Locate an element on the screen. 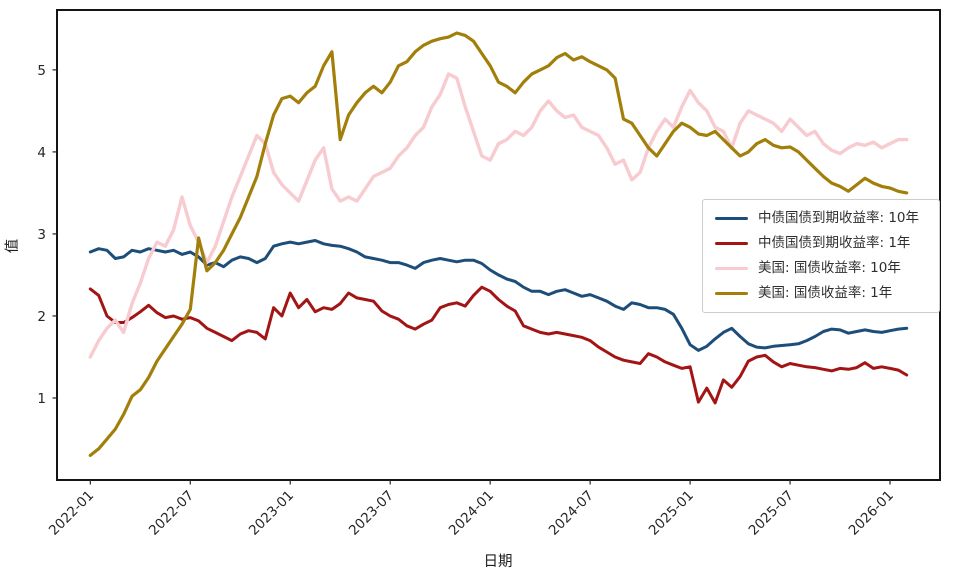 This screenshot has height=577, width=962. legend-item: 美国: 国债收益率: 10年 is located at coordinates (821, 268).